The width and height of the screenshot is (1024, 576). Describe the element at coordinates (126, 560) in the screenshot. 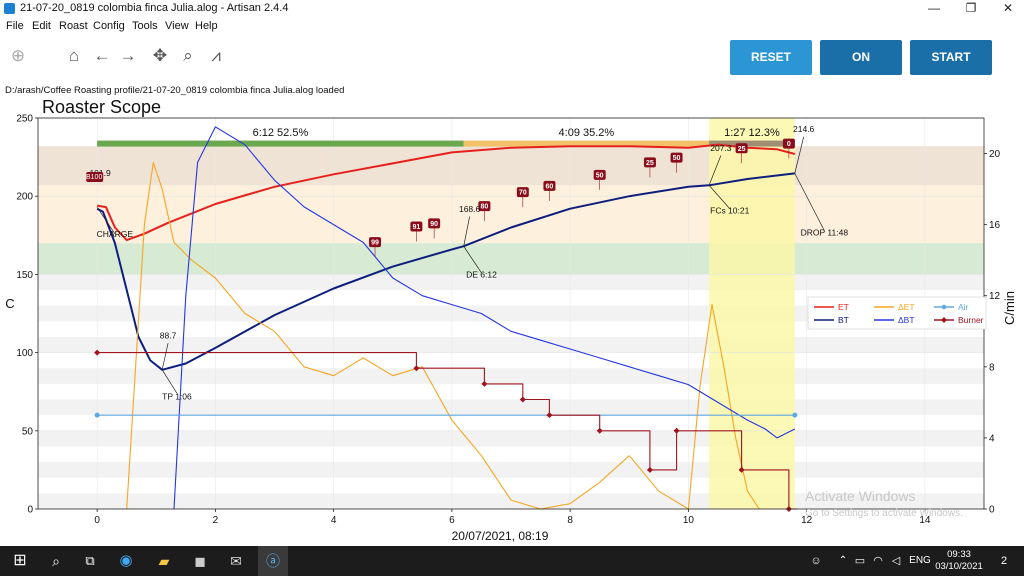

I see `edge-browser-icon: ◉` at that location.